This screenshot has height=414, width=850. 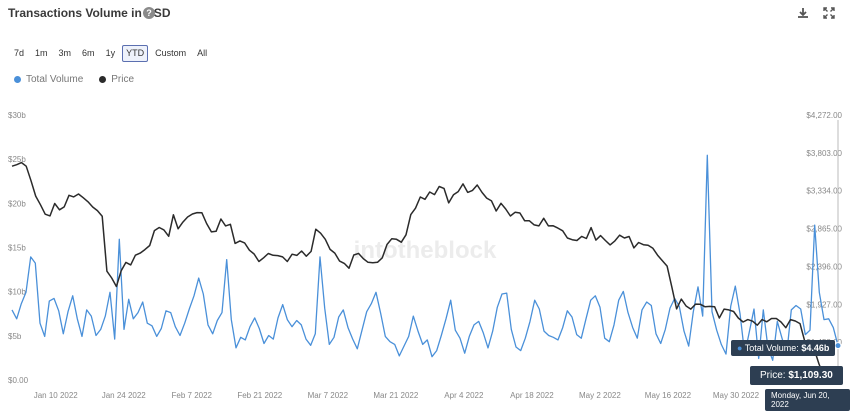 I want to click on tooltip-price: Price: $1,109.30, so click(x=796, y=375).